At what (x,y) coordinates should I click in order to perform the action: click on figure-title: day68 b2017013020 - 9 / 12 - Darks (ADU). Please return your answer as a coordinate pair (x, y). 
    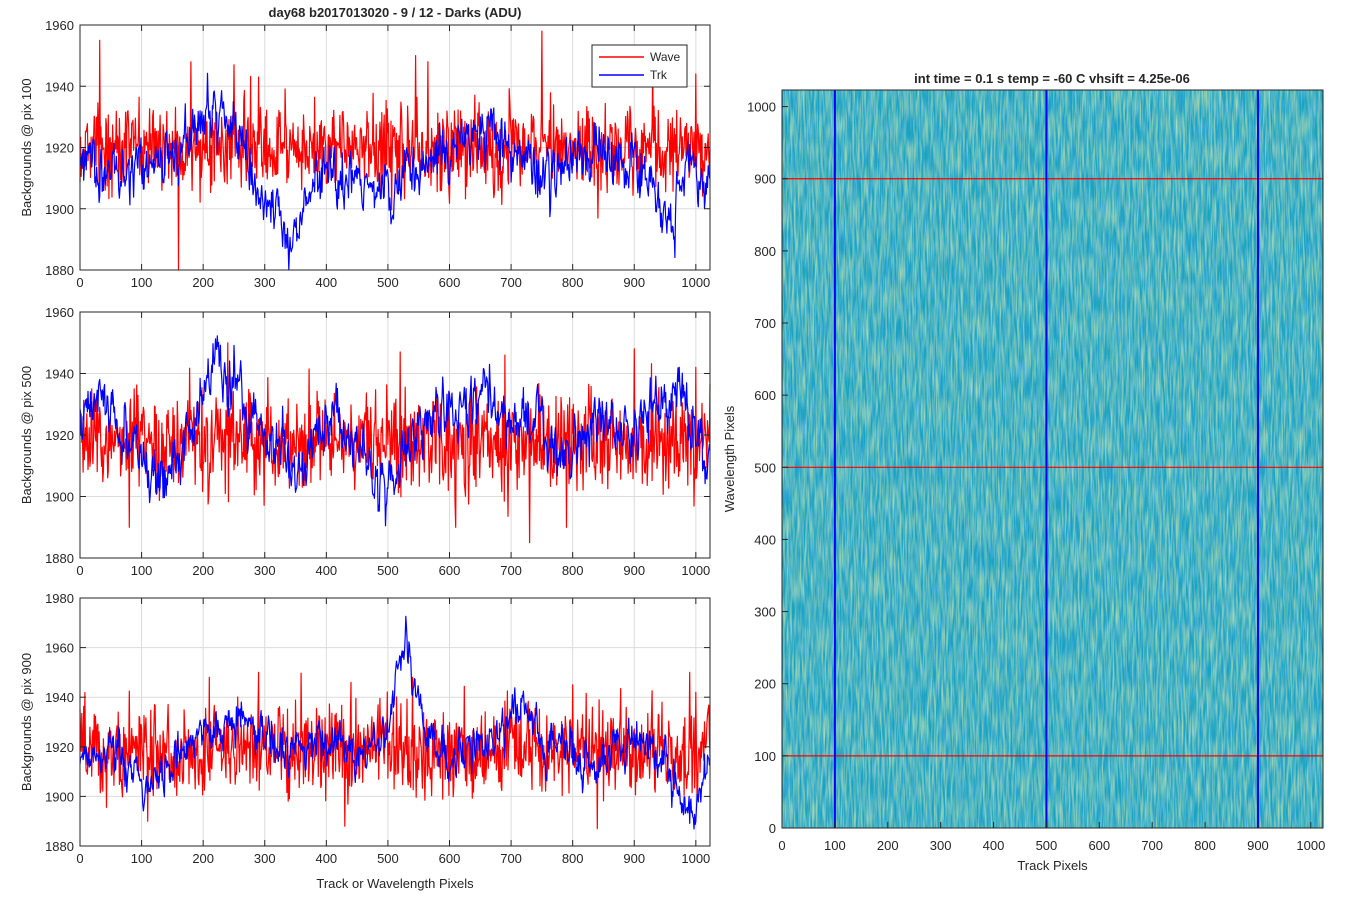
    Looking at the image, I should click on (395, 12).